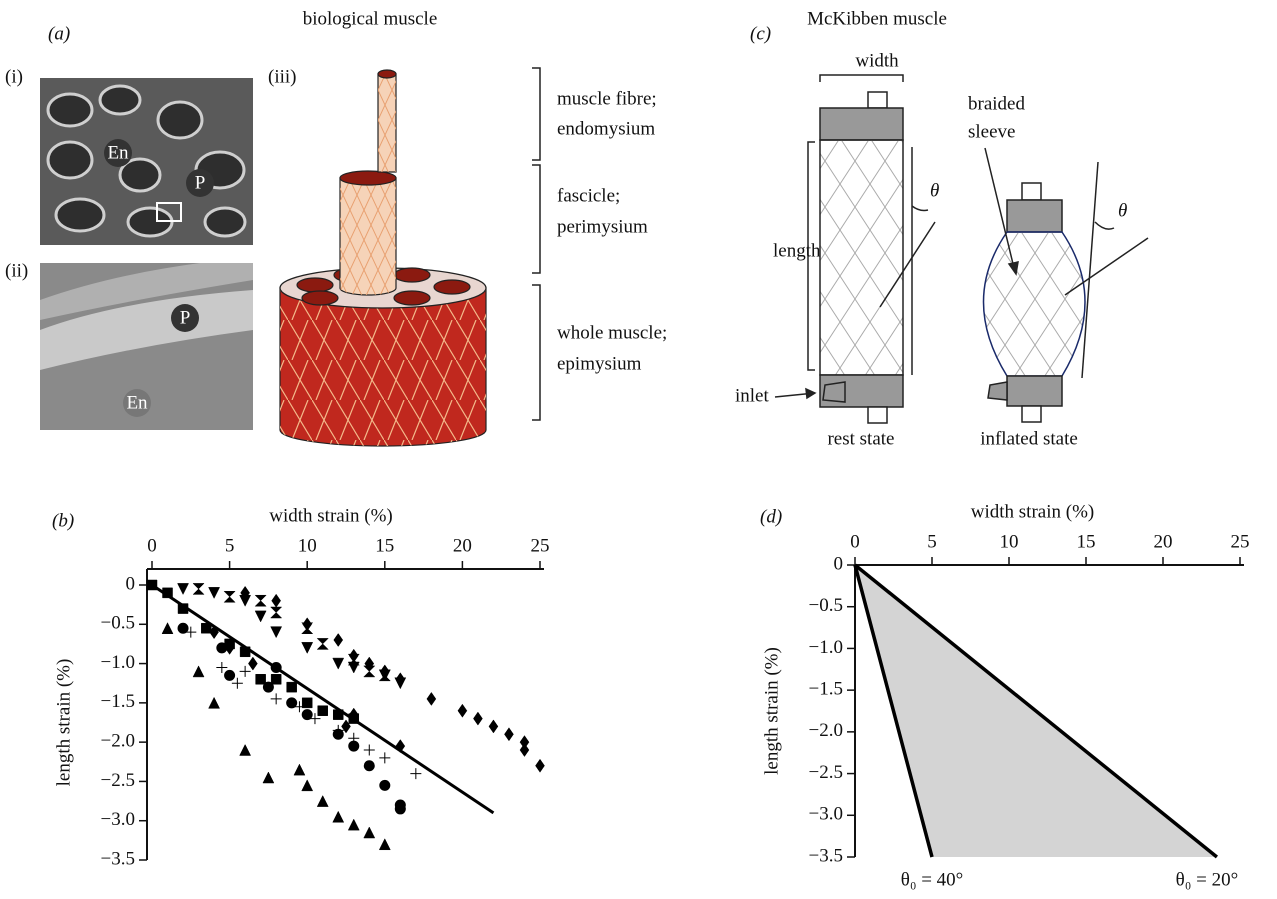 Image resolution: width=1277 pixels, height=899 pixels. What do you see at coordinates (383, 258) in the screenshot?
I see `muscle-drawing` at bounding box center [383, 258].